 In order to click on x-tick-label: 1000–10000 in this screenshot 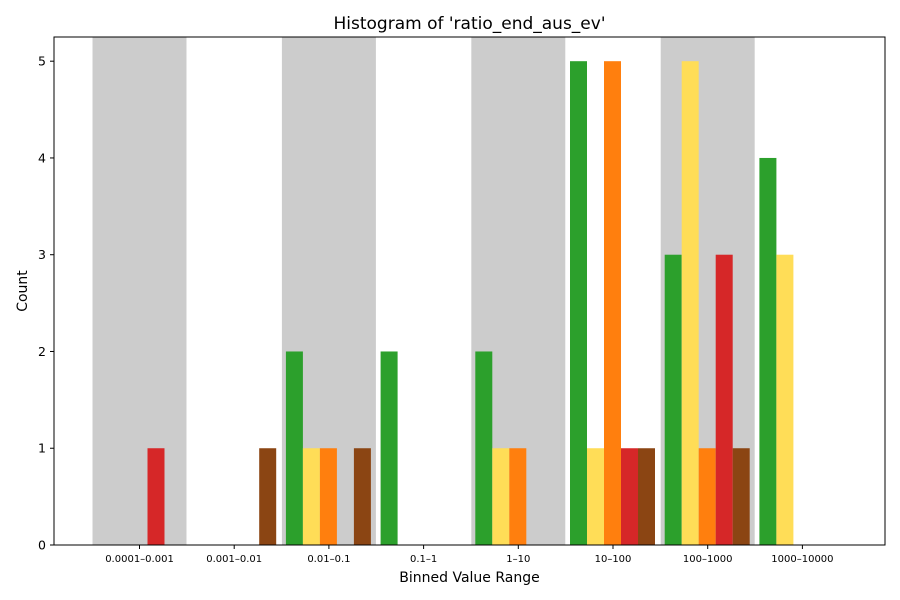, I will do `click(802, 559)`.